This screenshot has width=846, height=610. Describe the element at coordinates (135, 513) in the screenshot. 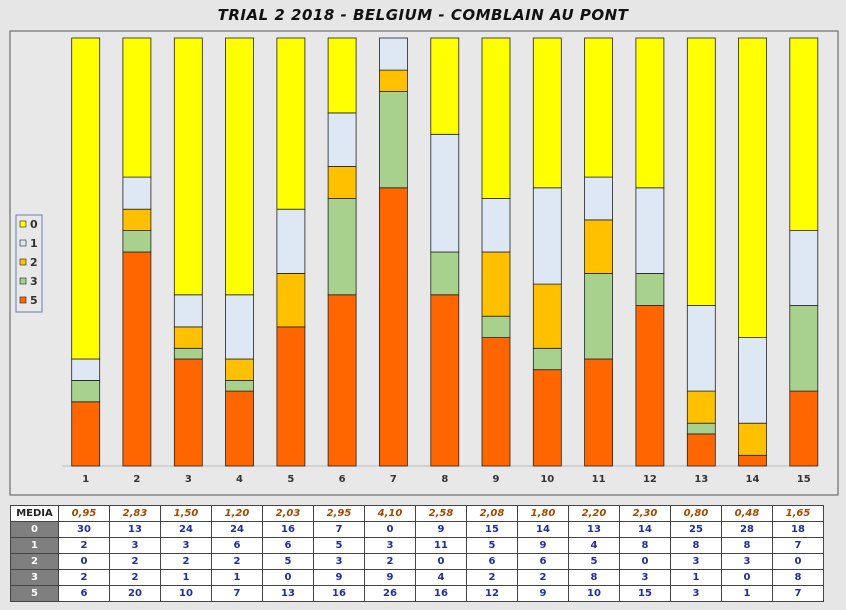

I see `media-cell: 2,83` at that location.